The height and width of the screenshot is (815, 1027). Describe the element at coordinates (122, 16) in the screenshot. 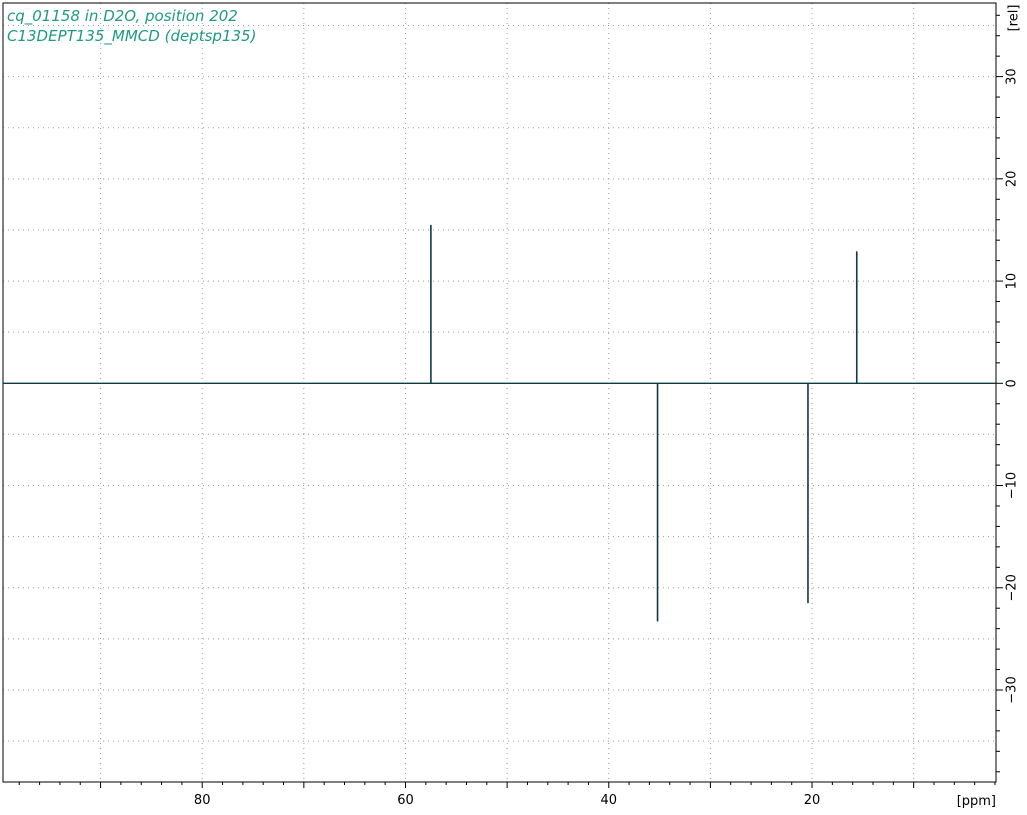

I see `spectrum-title: cq_01158 in D2O, position 202` at that location.